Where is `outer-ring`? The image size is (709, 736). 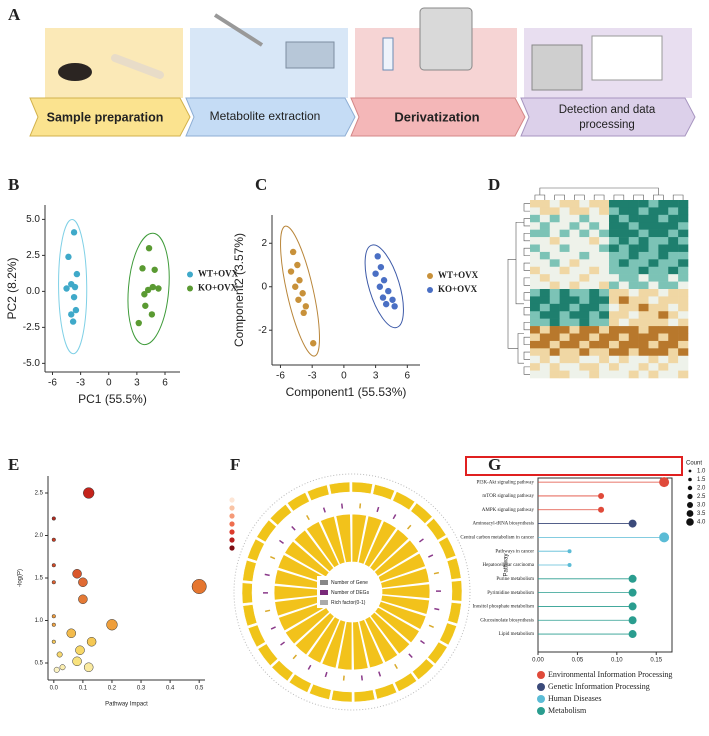
outer-ring is located at coordinates (352, 592).